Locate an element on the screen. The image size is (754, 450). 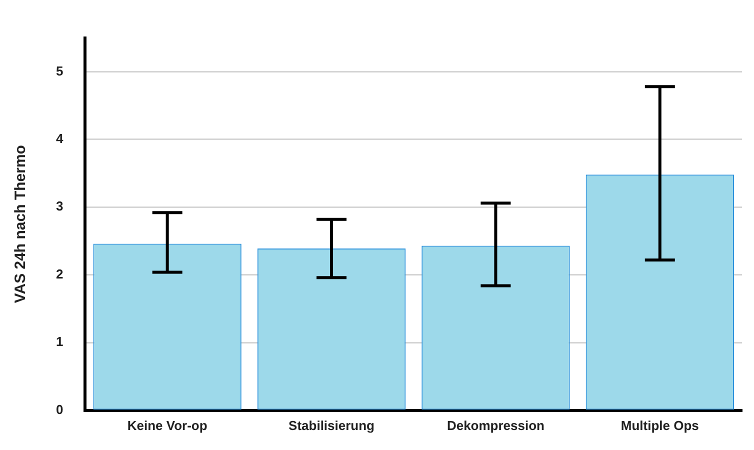
y-tick-label: 5 is located at coordinates (60, 70).